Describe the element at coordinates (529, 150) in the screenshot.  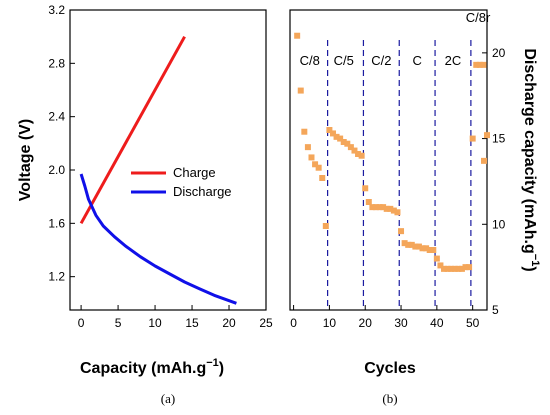
I see `panel-b-y-axis-title-main: Discharge capacity (mAh.g` at that location.